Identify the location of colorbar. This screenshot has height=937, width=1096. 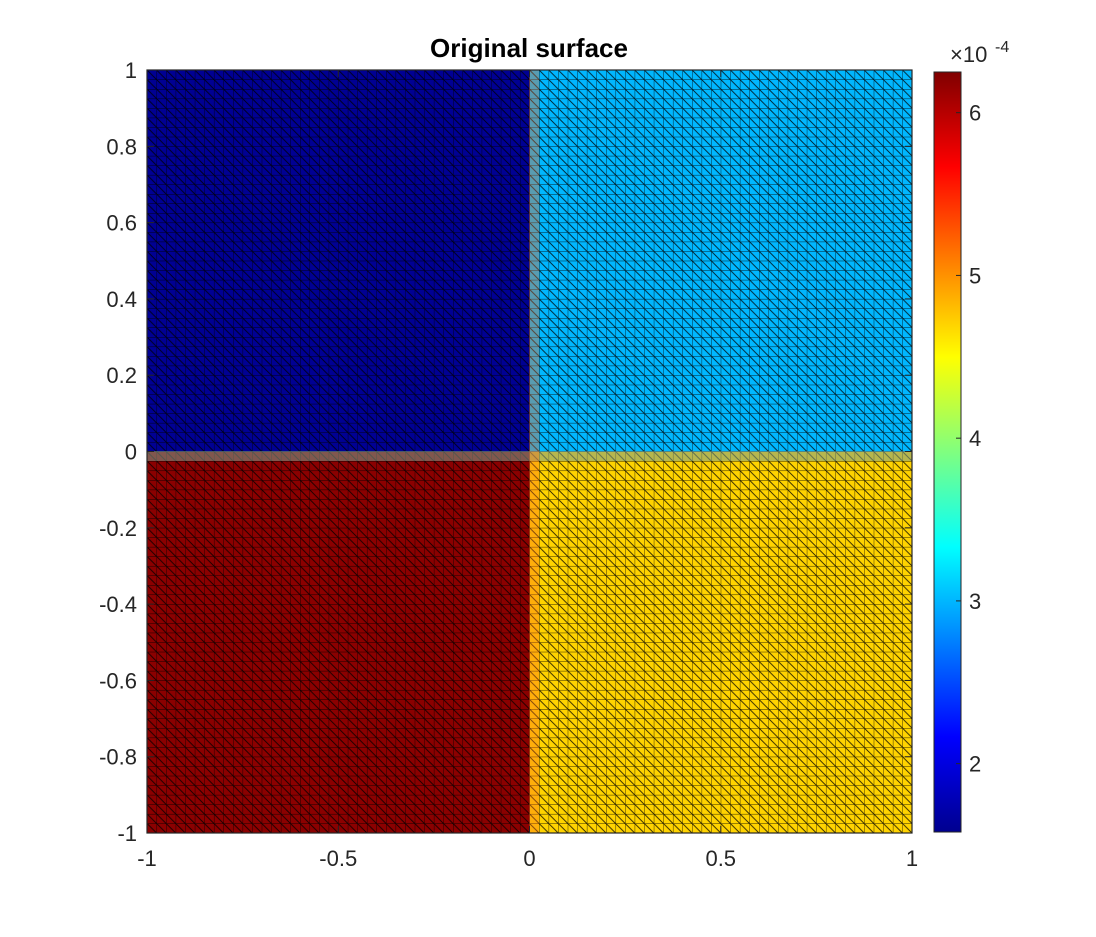
(947, 452).